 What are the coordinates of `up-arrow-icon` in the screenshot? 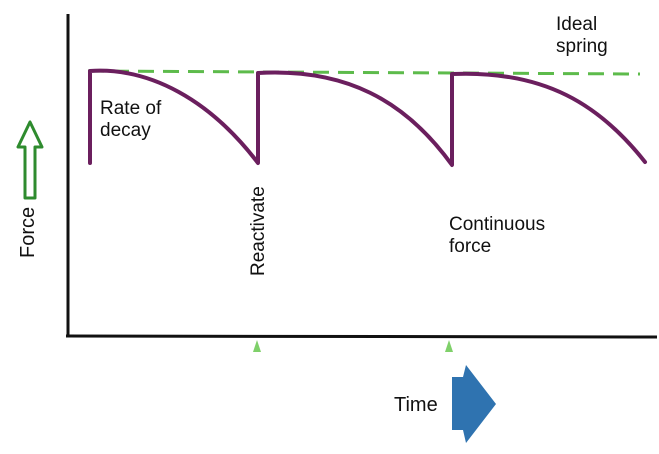 It's located at (30, 160).